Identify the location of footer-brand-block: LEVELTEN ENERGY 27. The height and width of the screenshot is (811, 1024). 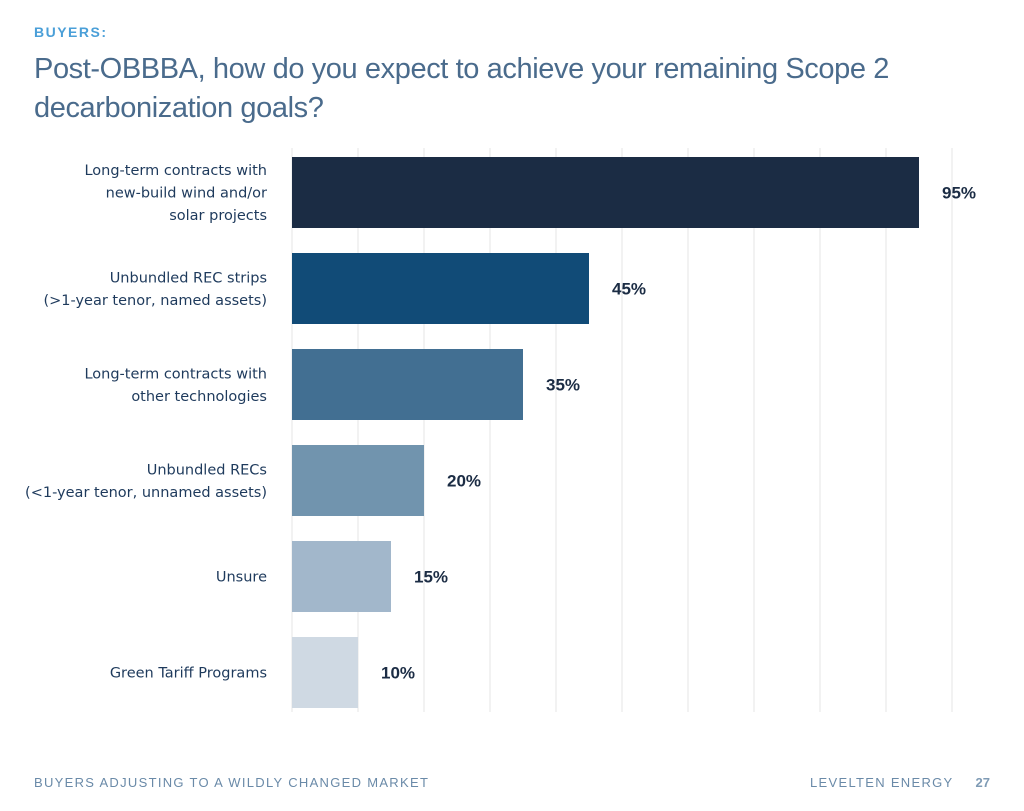
(900, 782).